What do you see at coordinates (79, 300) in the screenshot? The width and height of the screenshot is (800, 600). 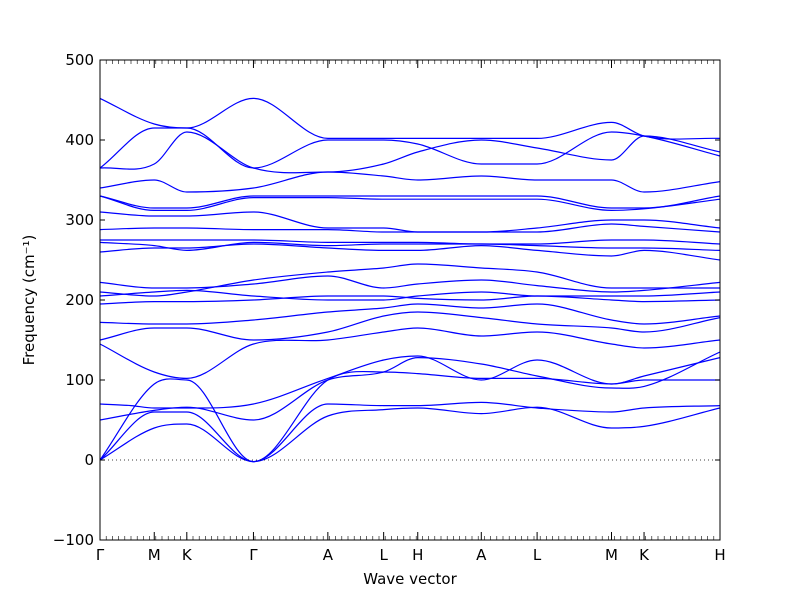 I see `y-tick-label: 200` at bounding box center [79, 300].